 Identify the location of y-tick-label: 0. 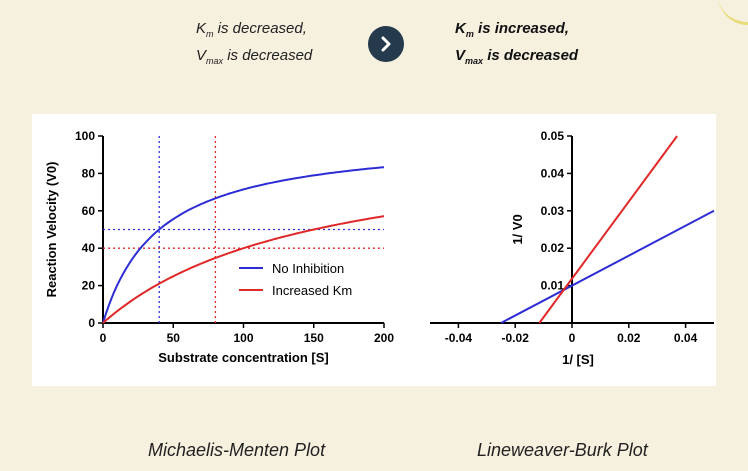
(91, 323).